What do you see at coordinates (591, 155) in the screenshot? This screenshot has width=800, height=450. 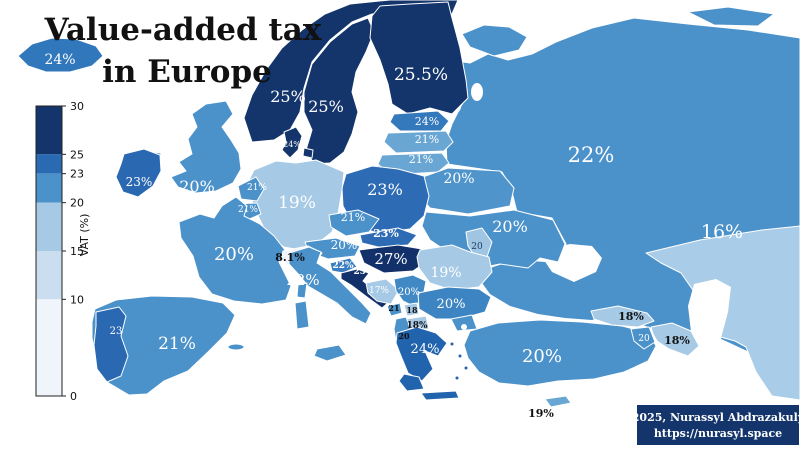 I see `label-russia: 22%` at bounding box center [591, 155].